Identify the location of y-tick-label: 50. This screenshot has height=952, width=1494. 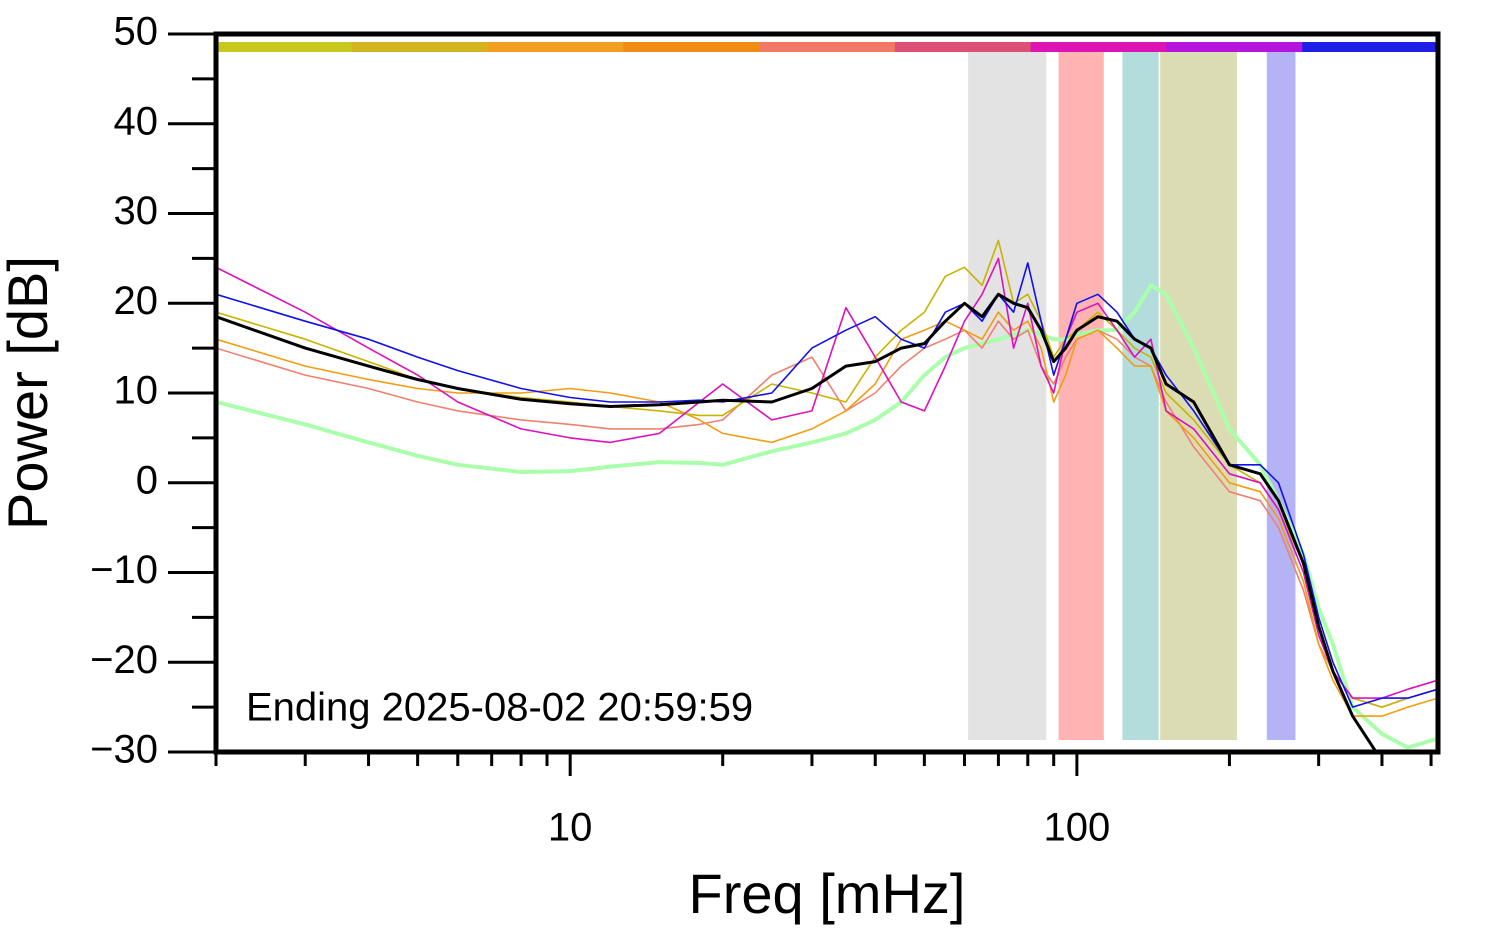
(136, 32).